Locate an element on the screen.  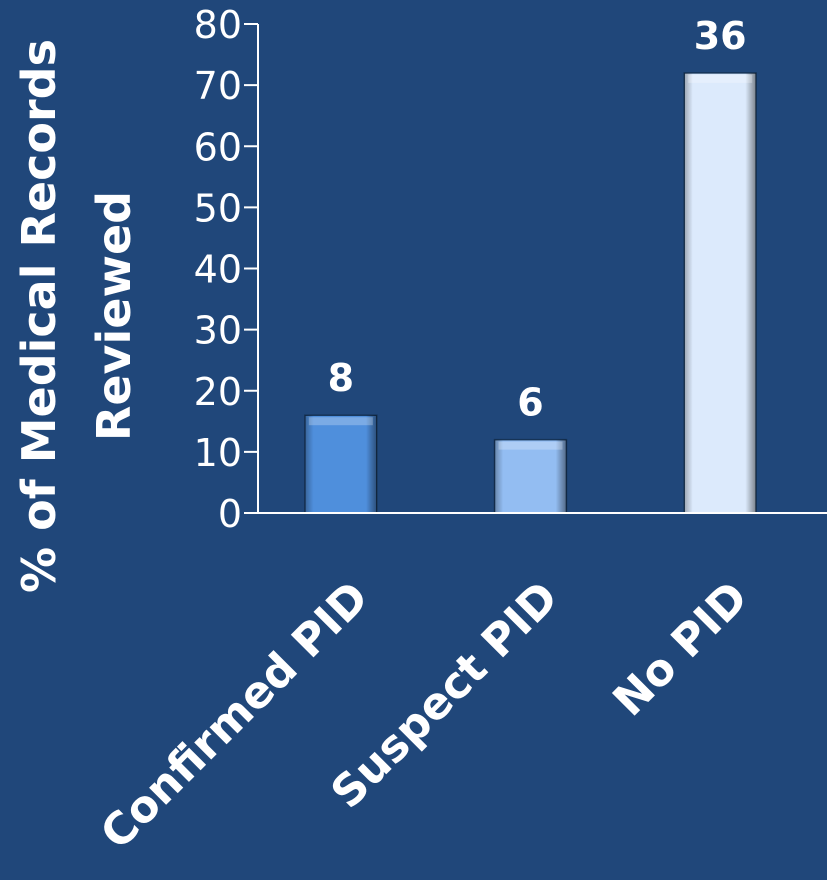
category-label: Confirmed PID is located at coordinates (235, 716).